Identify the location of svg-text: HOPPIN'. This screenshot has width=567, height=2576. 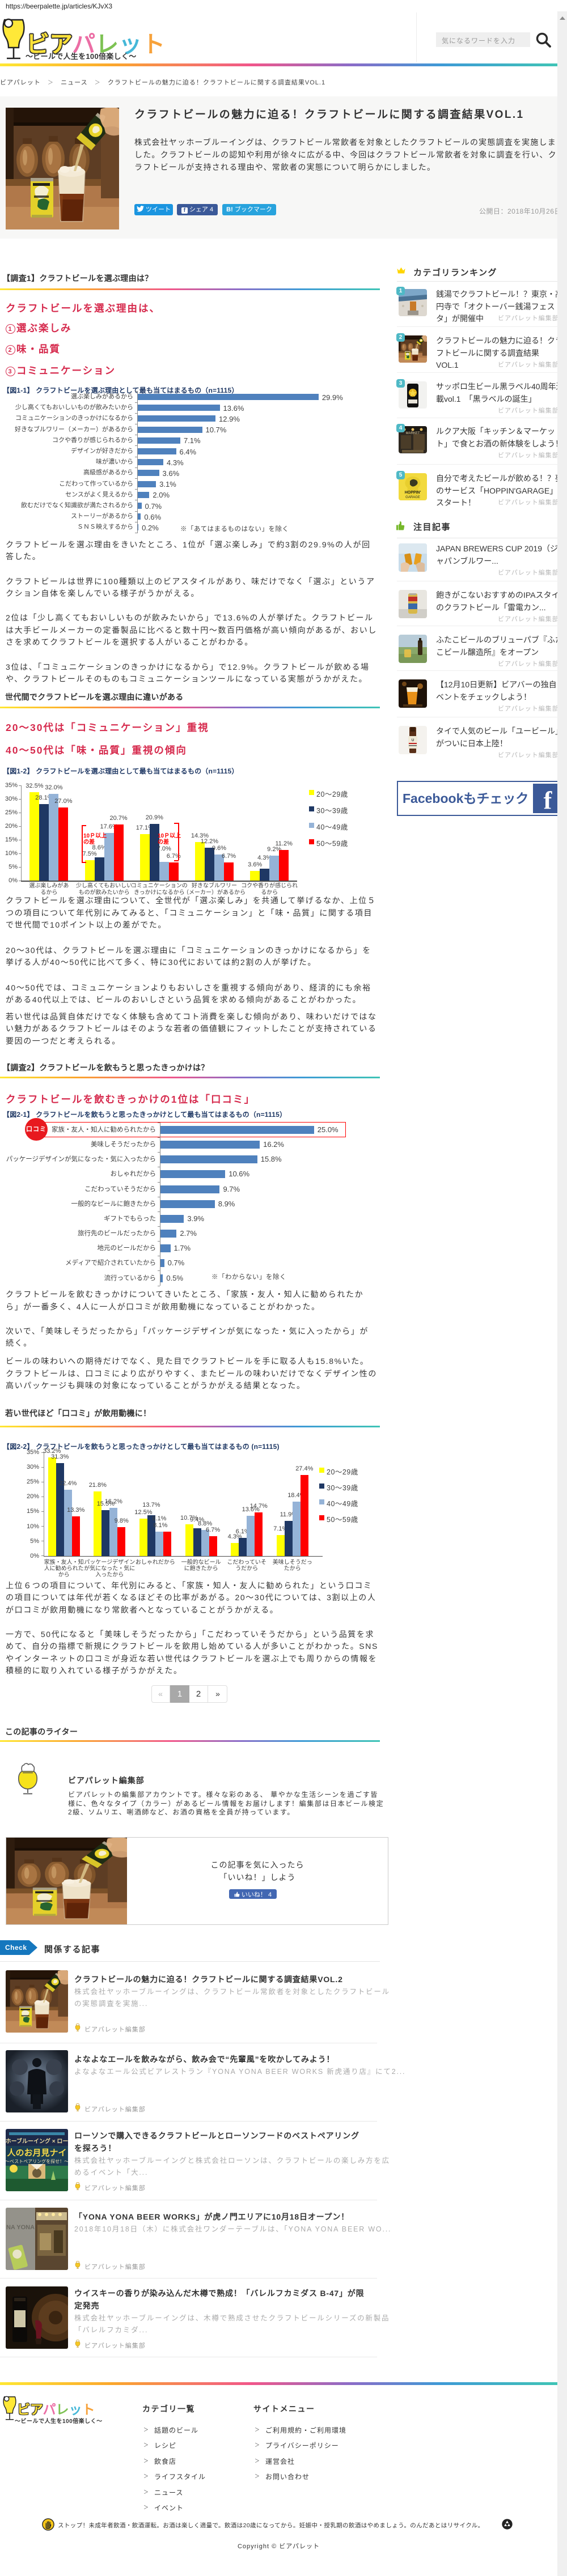
(413, 493).